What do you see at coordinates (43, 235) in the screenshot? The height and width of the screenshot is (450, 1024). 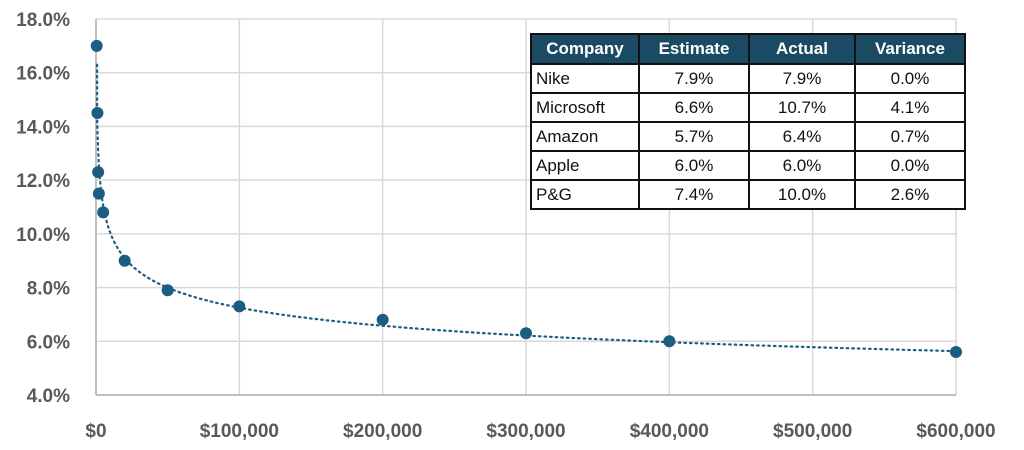 I see `y-tick-label: 10.0%` at bounding box center [43, 235].